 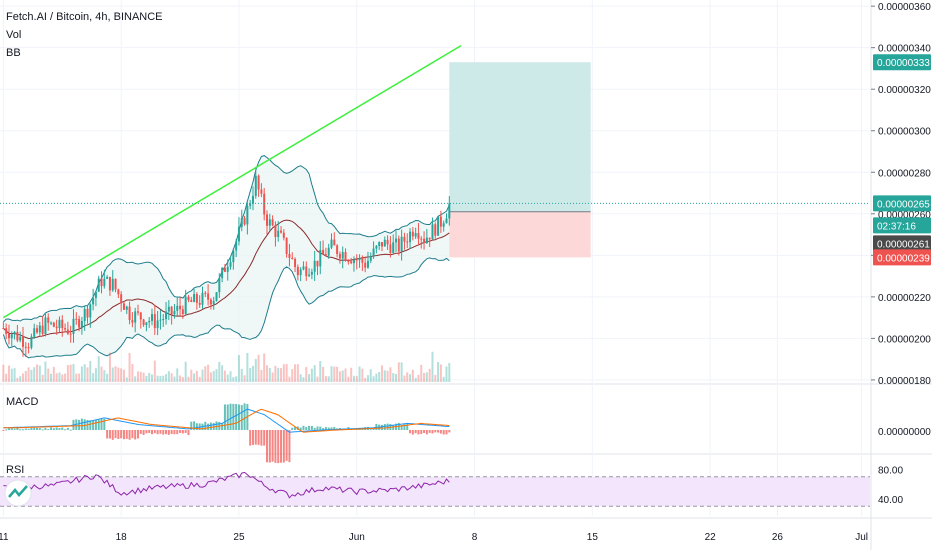 What do you see at coordinates (904, 432) in the screenshot?
I see `macd-zero-label: 0.00000000` at bounding box center [904, 432].